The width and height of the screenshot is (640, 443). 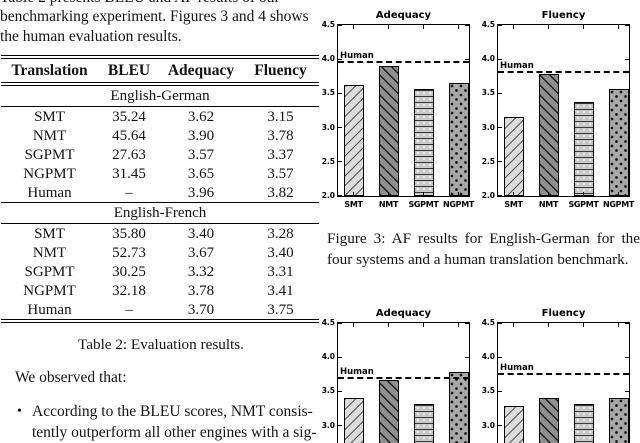 What do you see at coordinates (160, 95) in the screenshot?
I see `section-row: English-German` at bounding box center [160, 95].